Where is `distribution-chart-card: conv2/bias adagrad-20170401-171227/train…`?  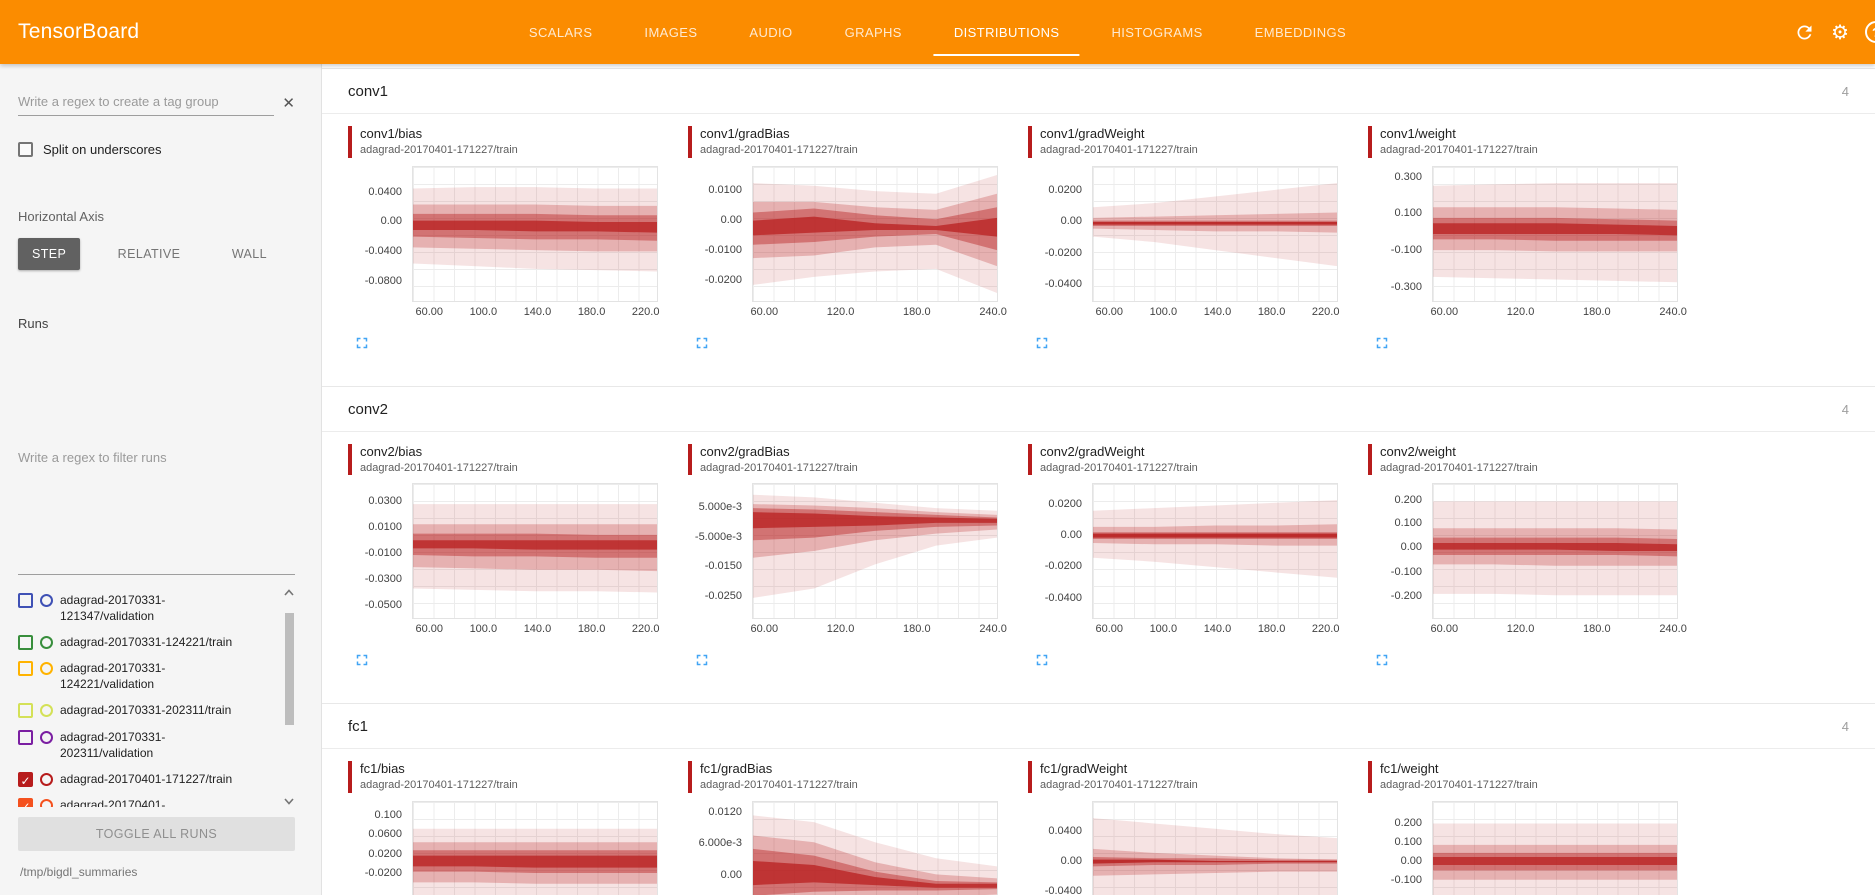
distribution-chart-card: conv2/bias adagrad-20170401-171227/train… is located at coordinates (509, 556).